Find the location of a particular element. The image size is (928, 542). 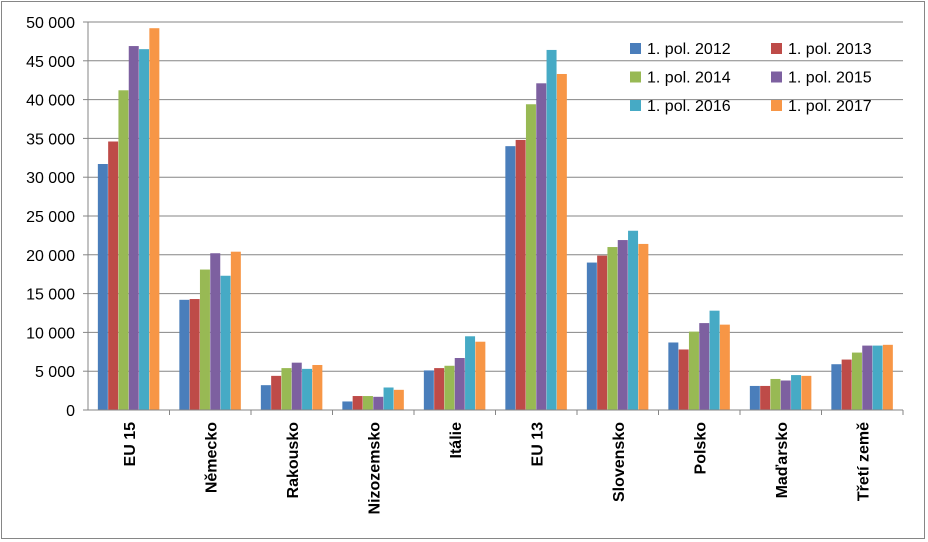

x-tick-label: Německo is located at coordinates (211, 457).